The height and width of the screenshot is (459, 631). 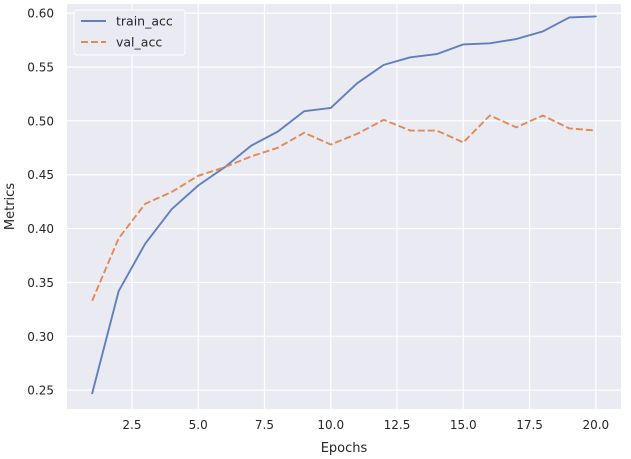 I want to click on y-tick-label: 0.35, so click(x=40, y=283).